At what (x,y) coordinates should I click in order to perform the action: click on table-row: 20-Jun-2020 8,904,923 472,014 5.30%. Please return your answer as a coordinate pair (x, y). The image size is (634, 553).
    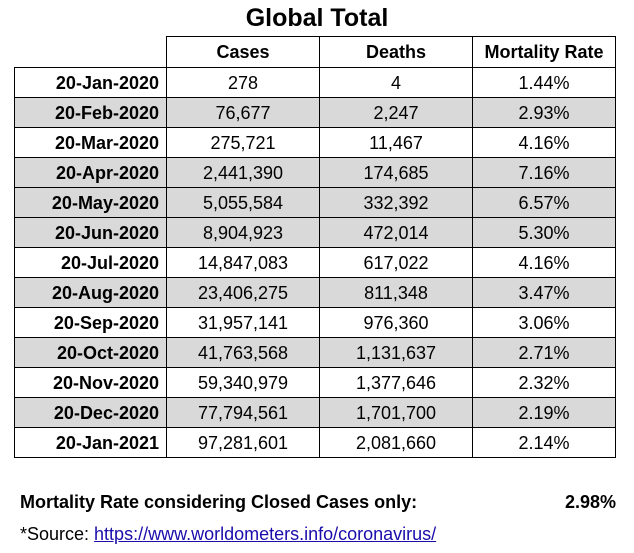
    Looking at the image, I should click on (315, 232).